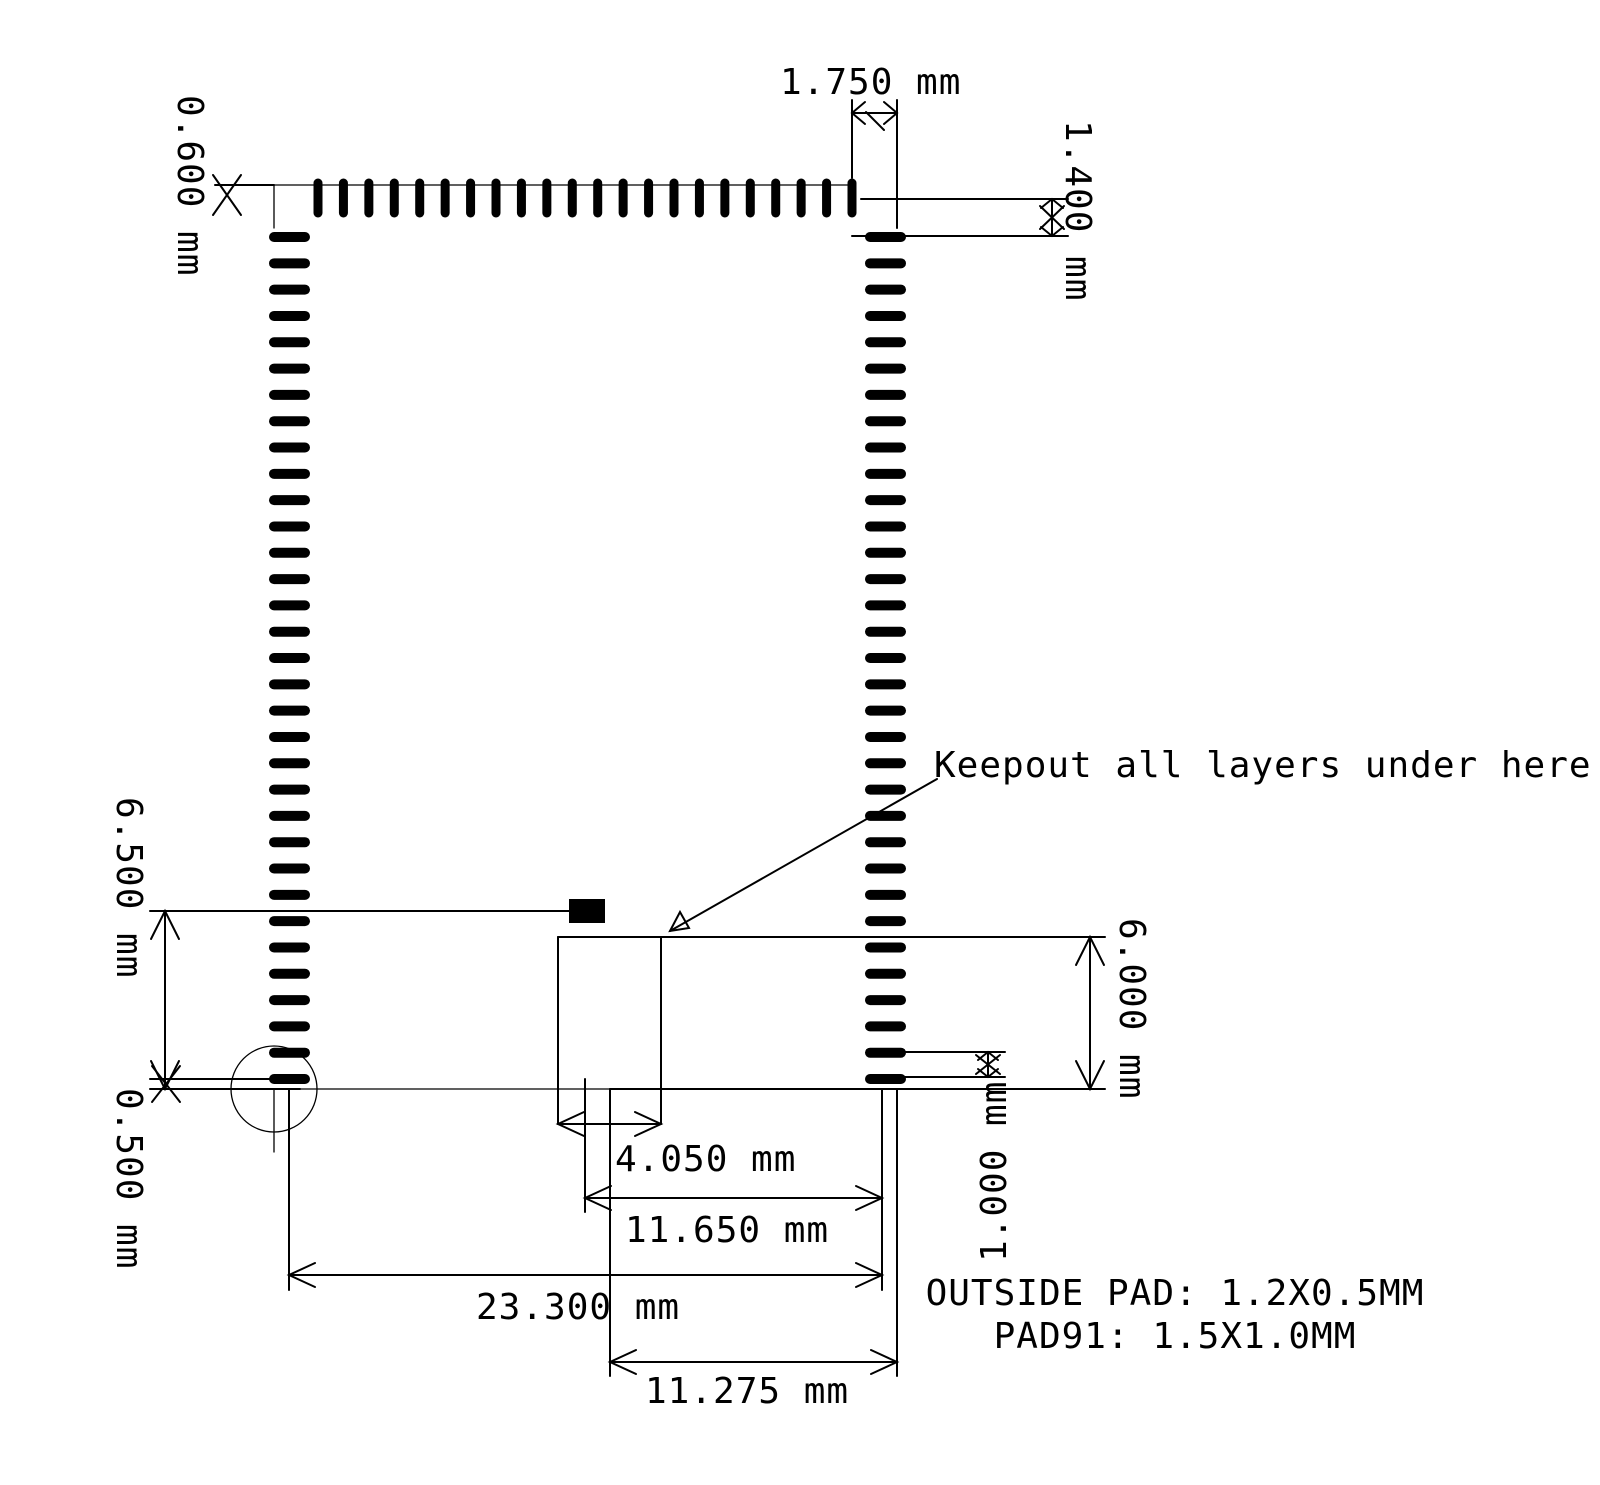  Describe the element at coordinates (204, 1167) in the screenshot. I see `dim-0500: 0.500 mm` at that location.